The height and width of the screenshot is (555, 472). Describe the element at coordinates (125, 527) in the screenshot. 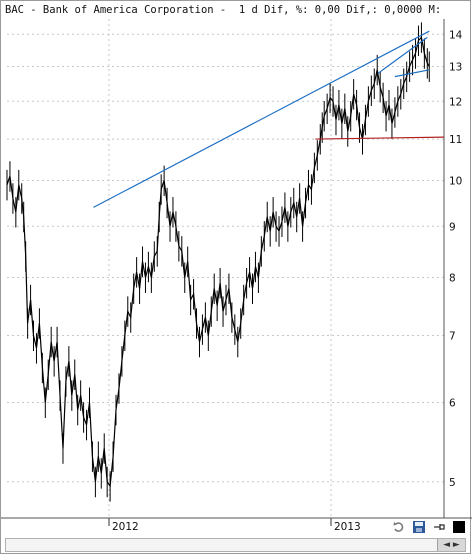

I see `x-tick-label-2012: 2012` at that location.